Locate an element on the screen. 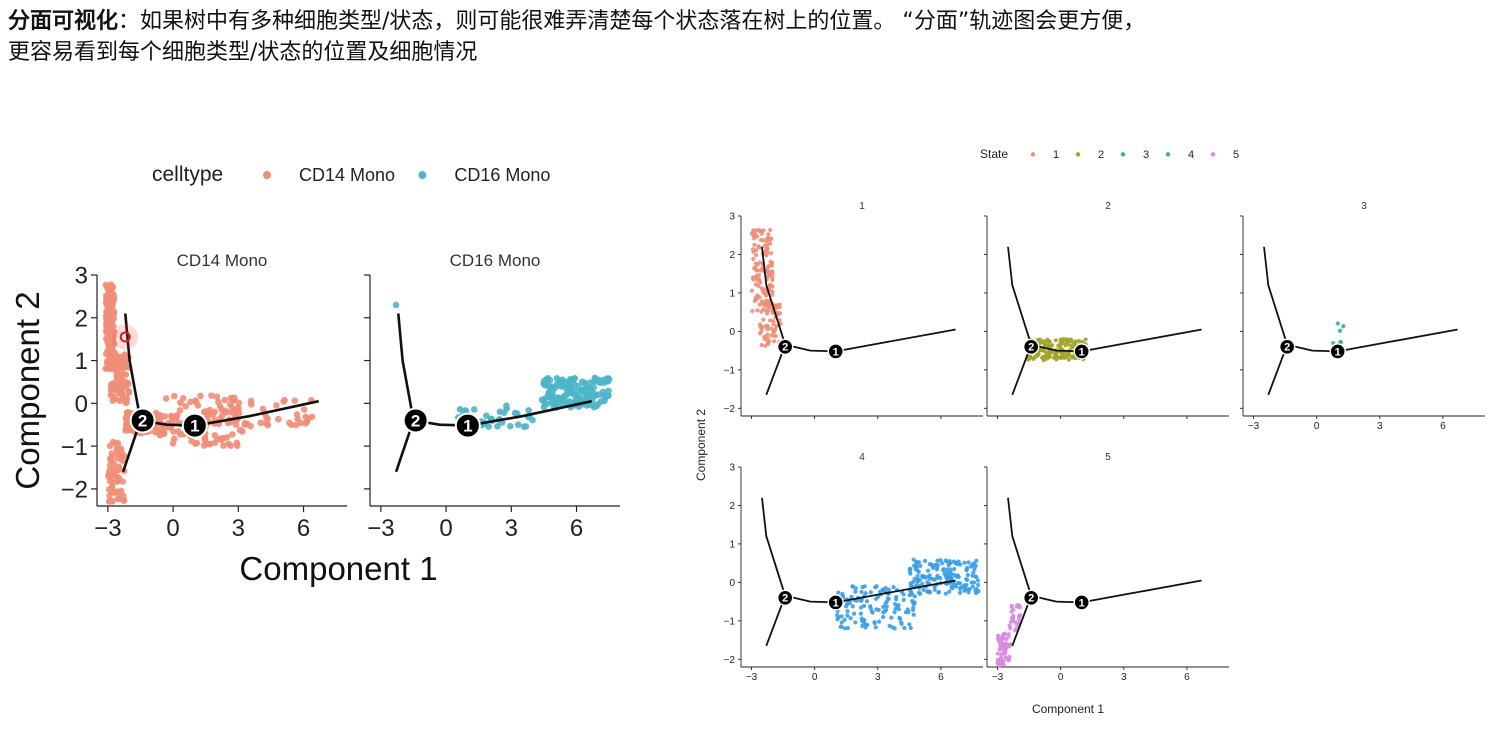 The image size is (1500, 741). facet-strip-label: 4 is located at coordinates (862, 457).